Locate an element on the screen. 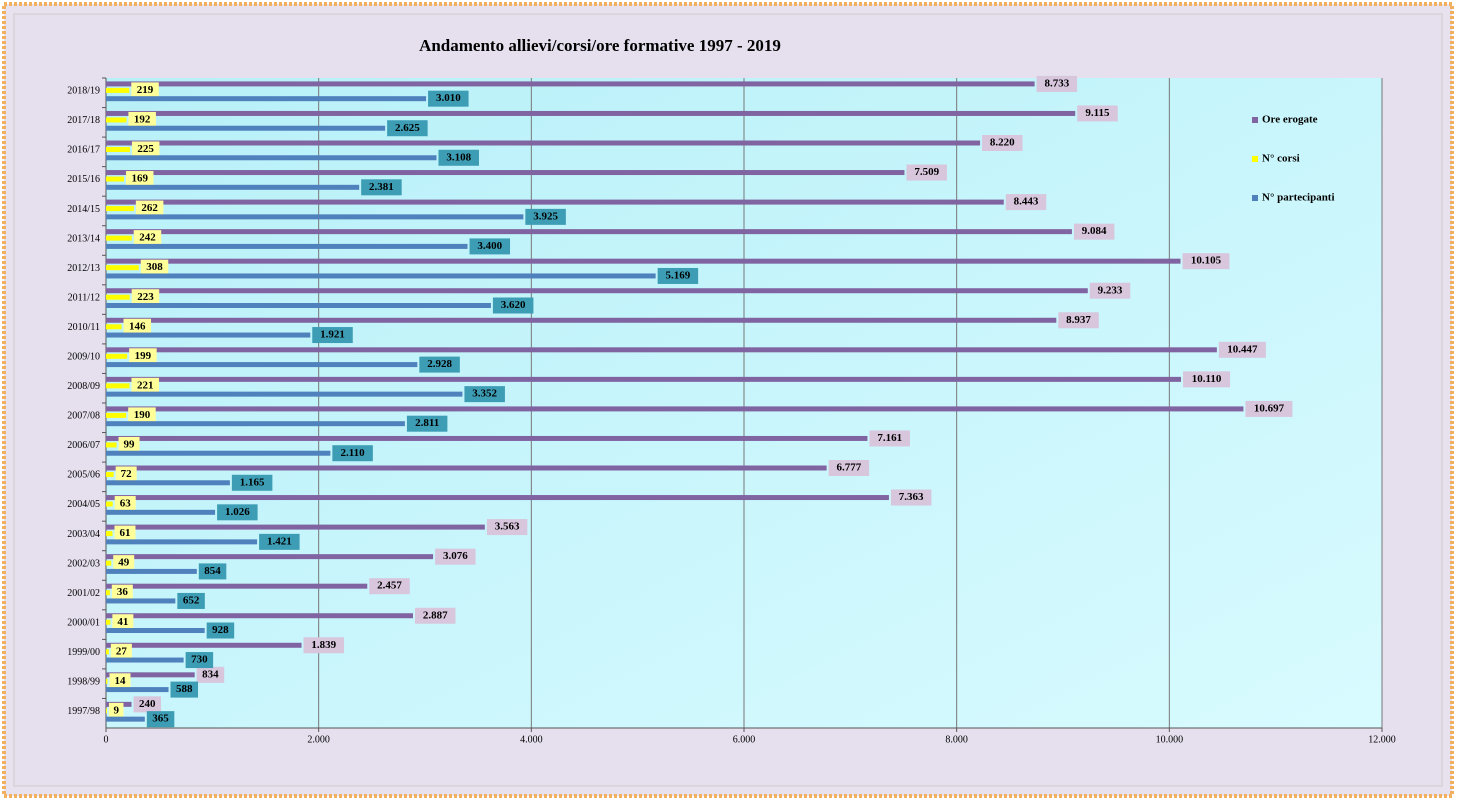 The width and height of the screenshot is (1458, 805). data-label: 240 is located at coordinates (147, 704).